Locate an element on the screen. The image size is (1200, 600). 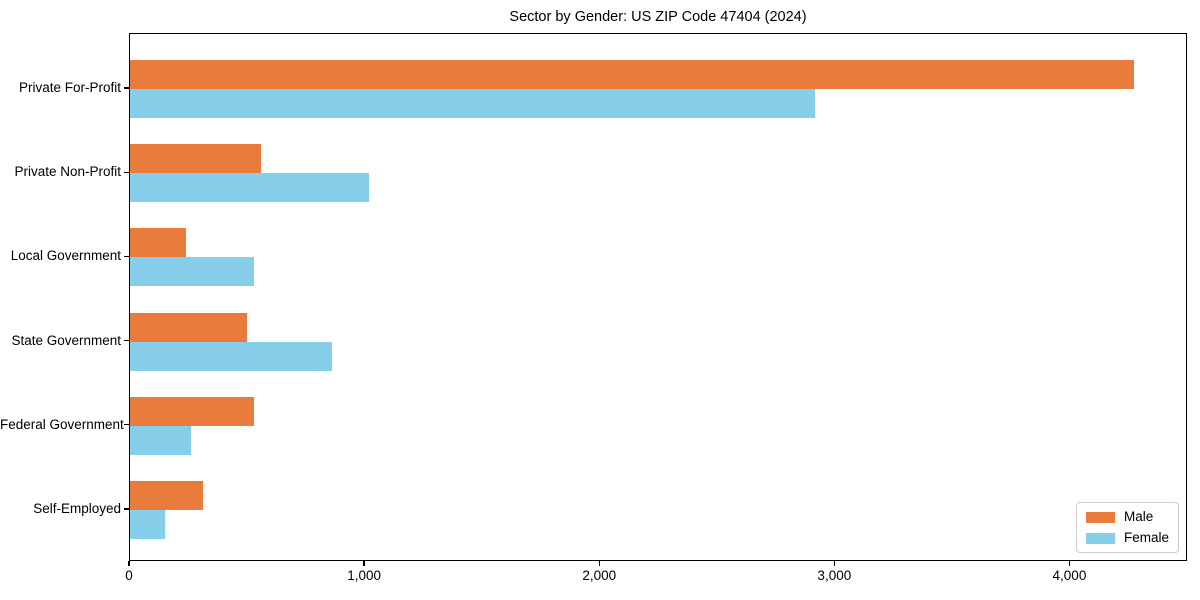
legend-swatch-male-icon is located at coordinates (1100, 517).